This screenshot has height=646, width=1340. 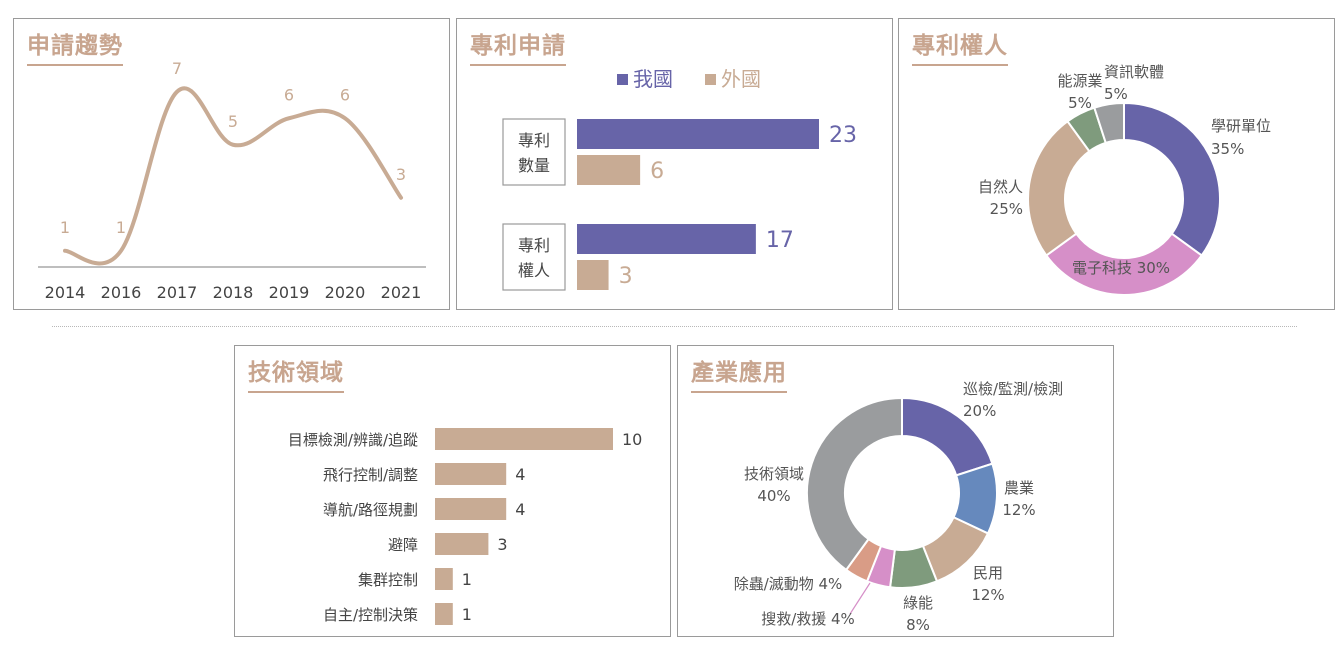 What do you see at coordinates (534, 165) in the screenshot?
I see `category-label-line2: 數量` at bounding box center [534, 165].